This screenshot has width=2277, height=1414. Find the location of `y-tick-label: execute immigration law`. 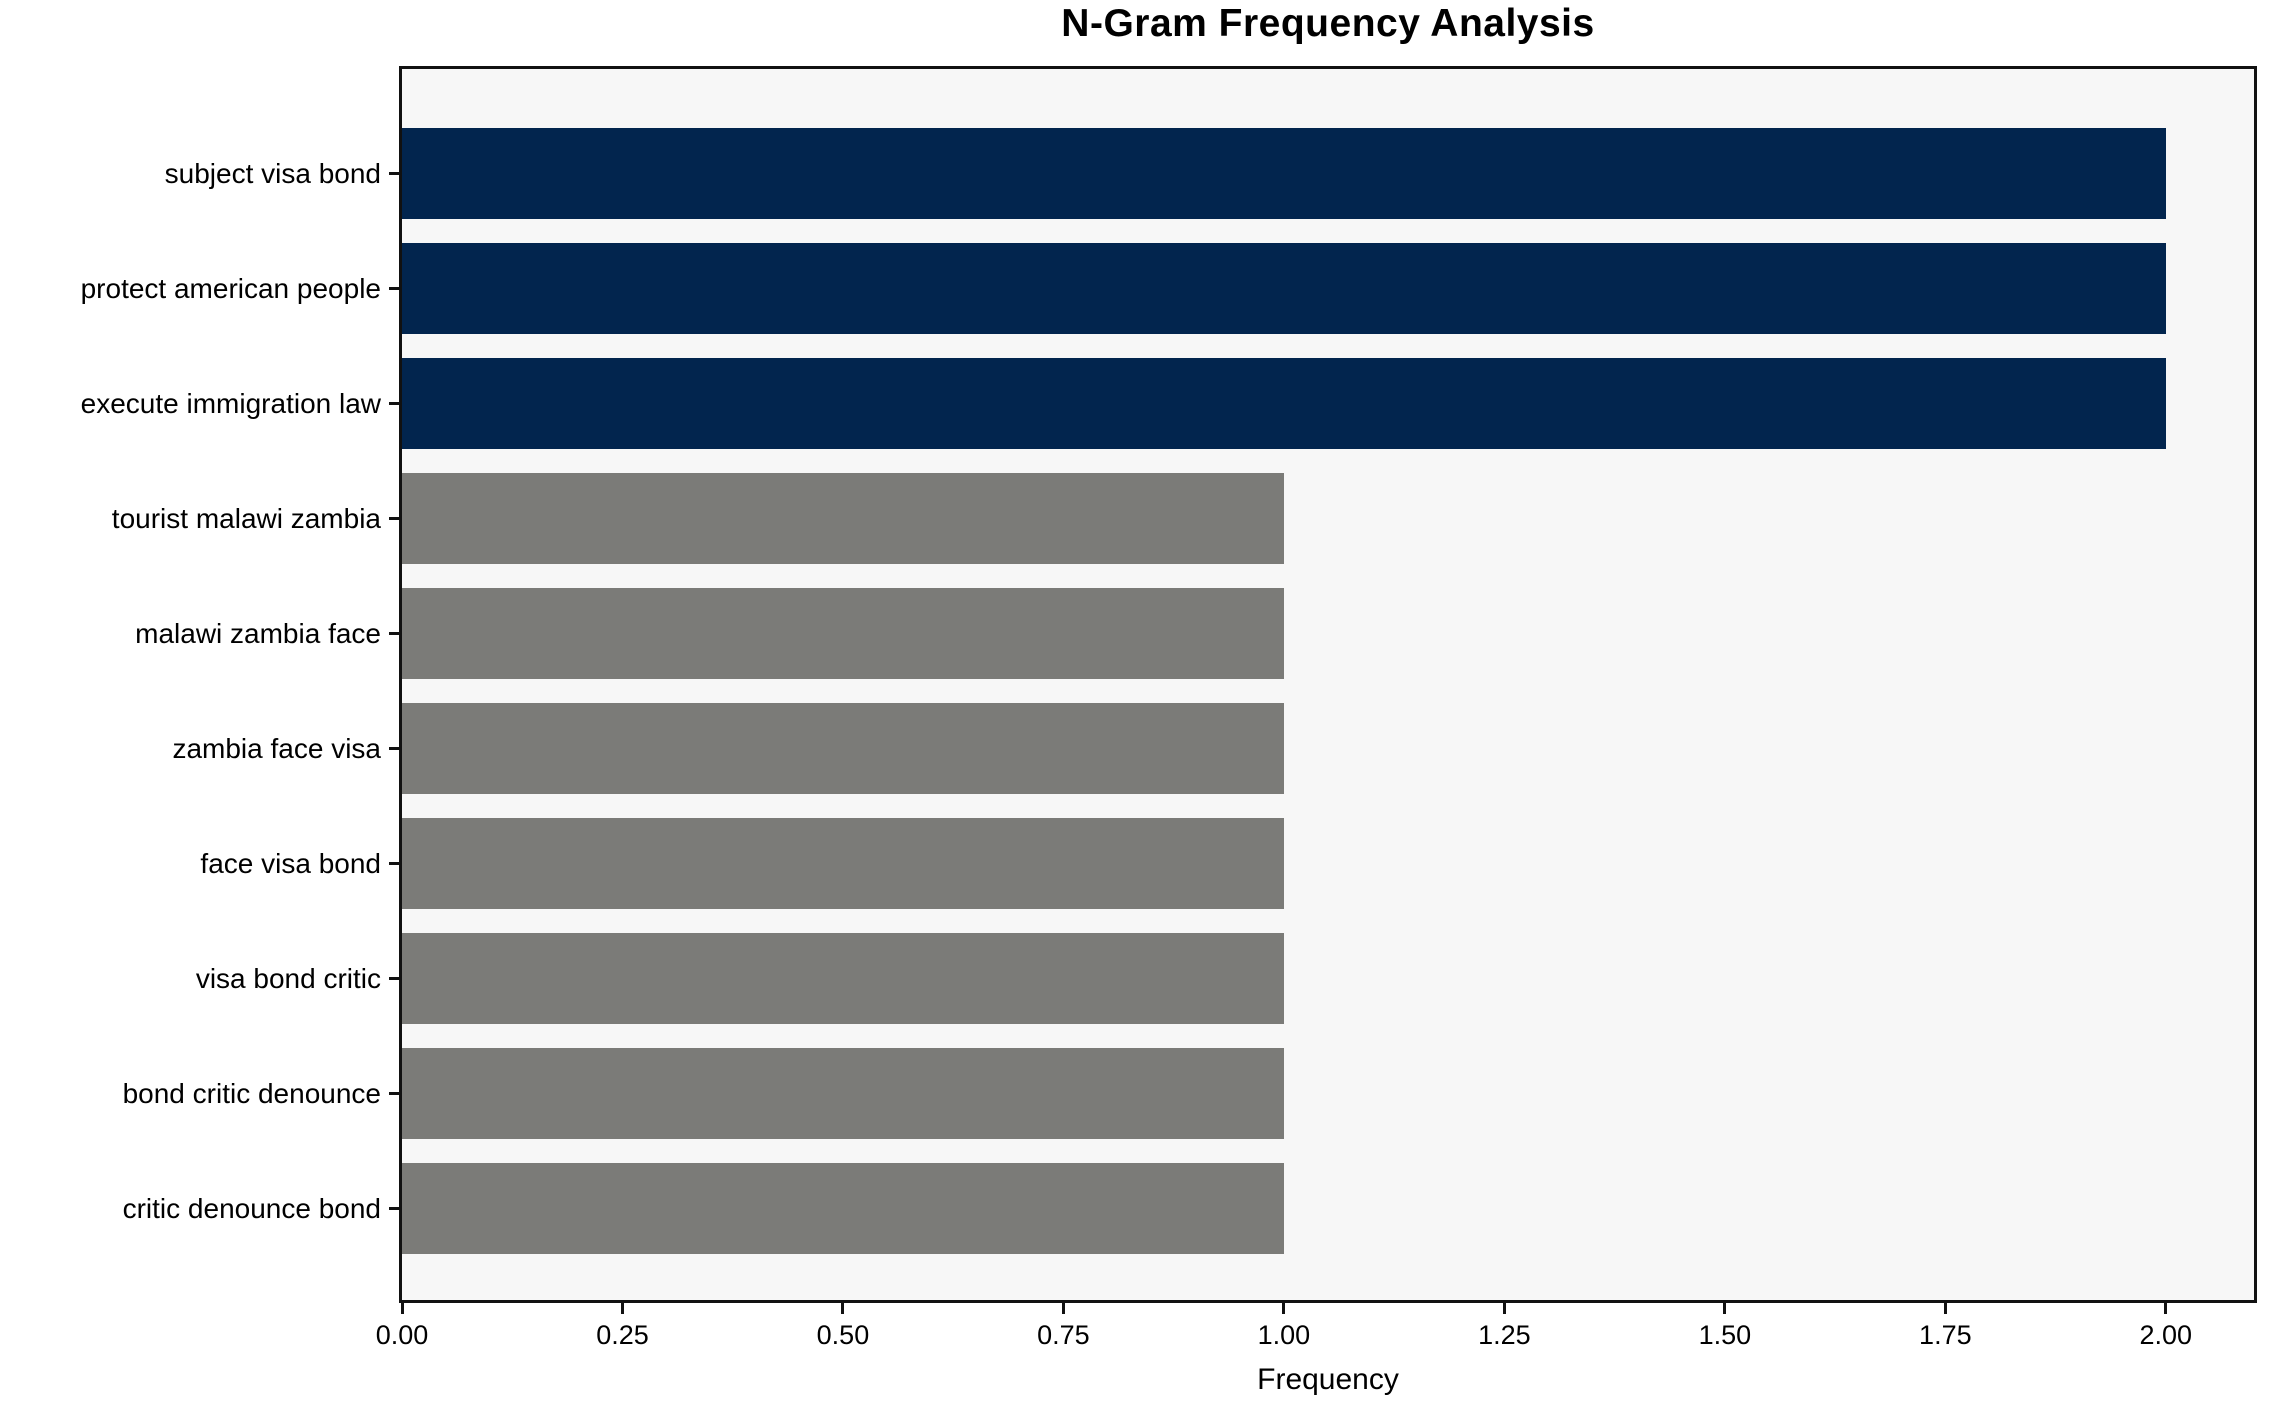

y-tick-label: execute immigration law is located at coordinates (230, 403).